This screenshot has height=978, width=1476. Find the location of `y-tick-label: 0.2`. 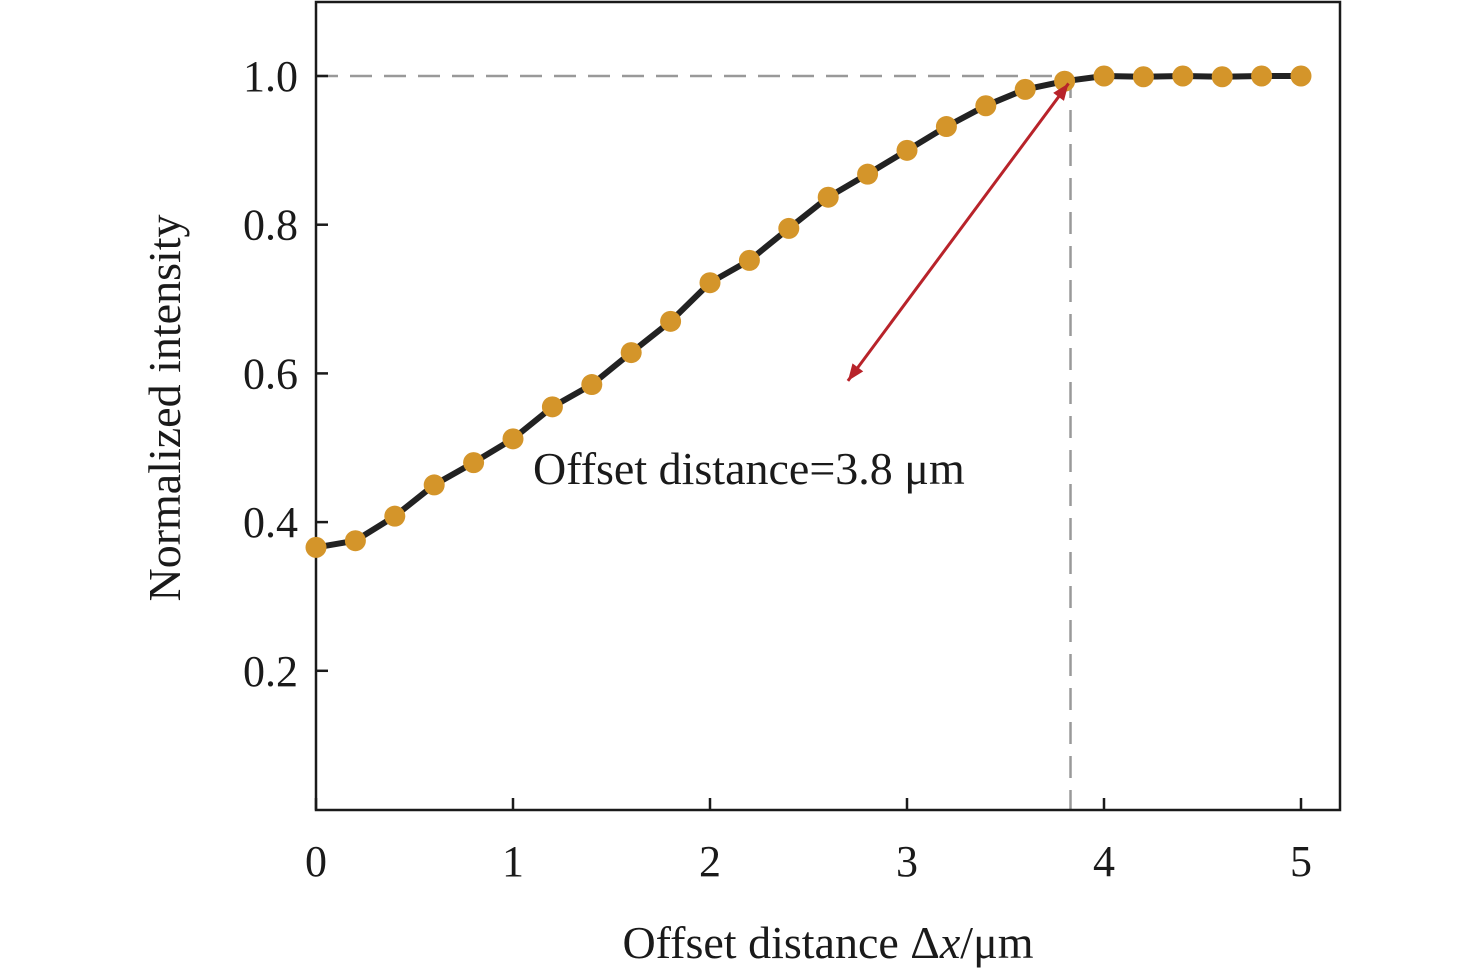

y-tick-label: 0.2 is located at coordinates (270, 671).